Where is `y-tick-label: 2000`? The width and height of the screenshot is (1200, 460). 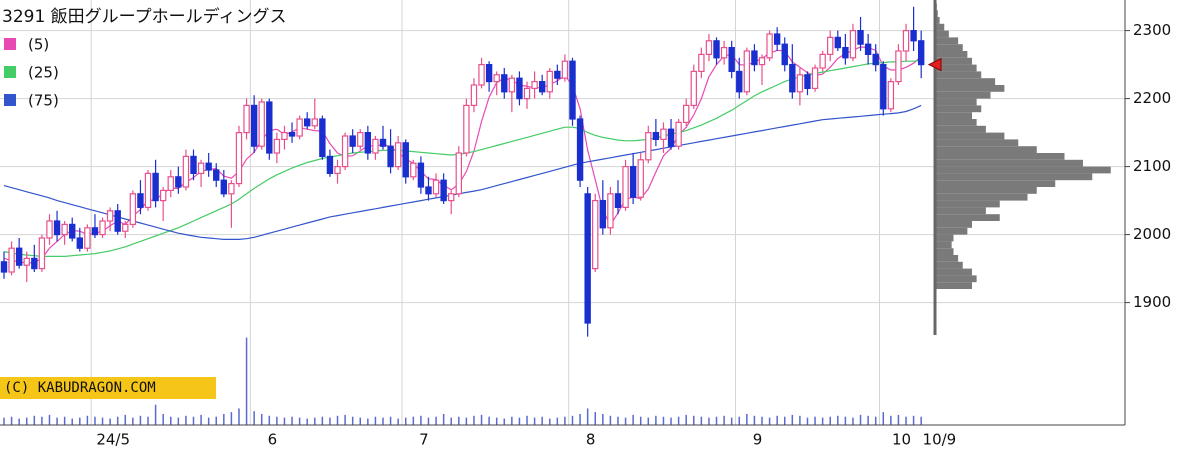
y-tick-label: 2000 is located at coordinates (1152, 234).